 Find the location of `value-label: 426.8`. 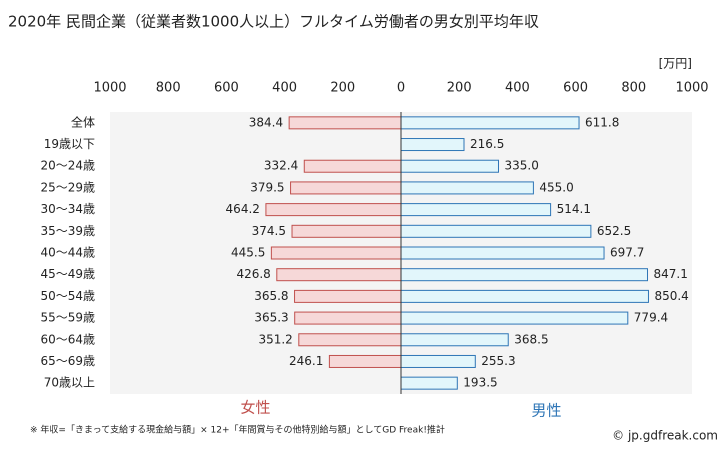

value-label: 426.8 is located at coordinates (253, 274).